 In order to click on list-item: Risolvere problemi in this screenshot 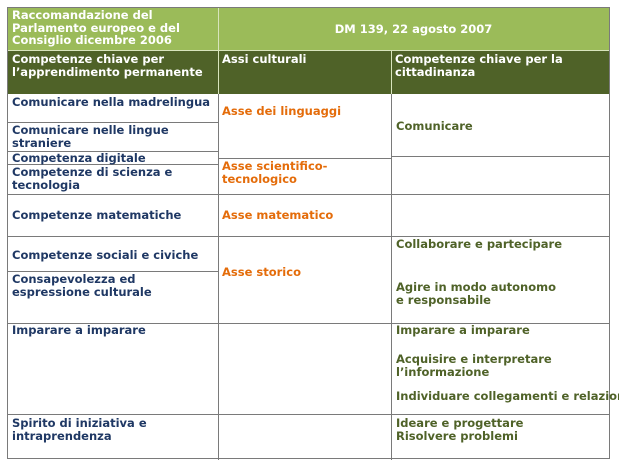, I will do `click(457, 436)`.